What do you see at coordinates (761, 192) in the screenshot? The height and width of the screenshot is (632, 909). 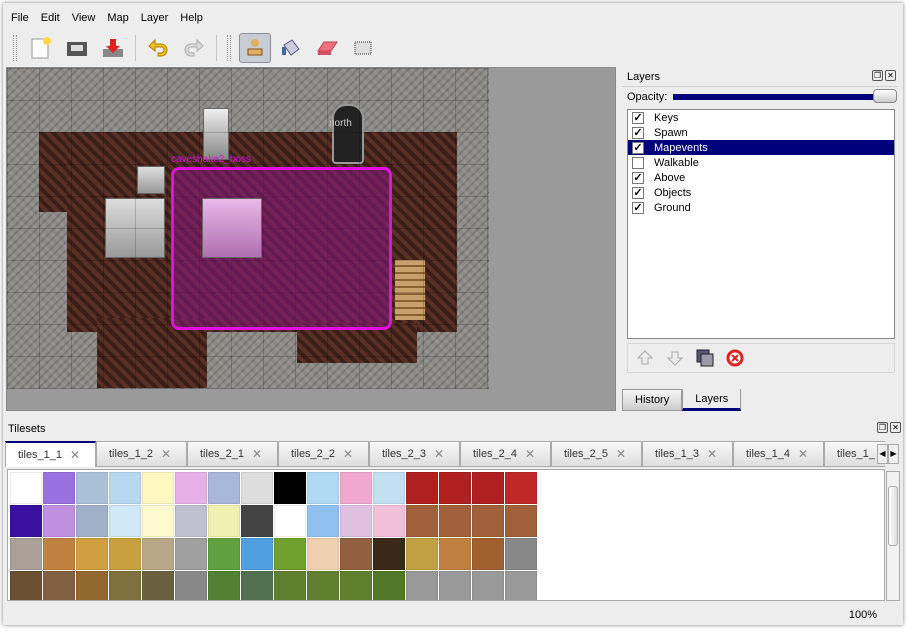 I see `layer-row: ✓ Objects` at bounding box center [761, 192].